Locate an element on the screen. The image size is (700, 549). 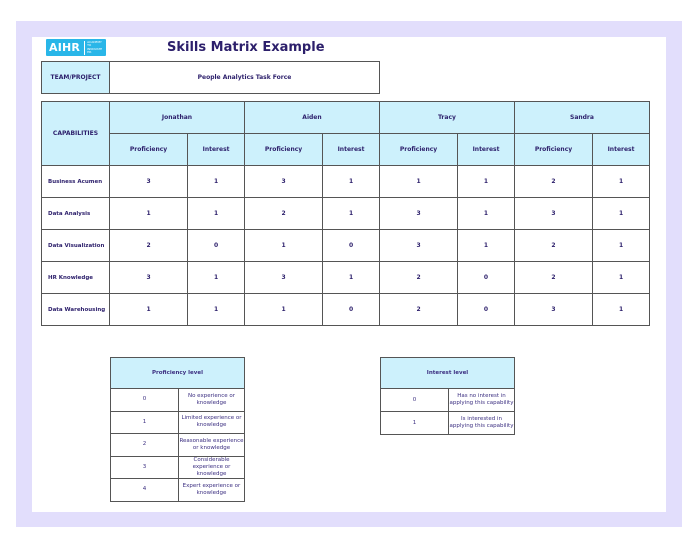
table-row: Data Visualization 2 0 1 0 3 1 2 1 is located at coordinates (345, 245).